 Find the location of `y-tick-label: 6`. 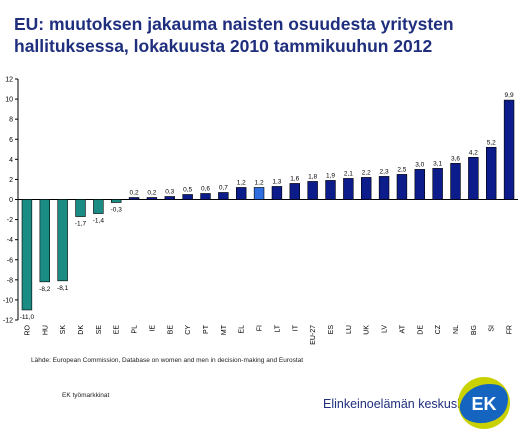

y-tick-label: 6 is located at coordinates (11, 140).